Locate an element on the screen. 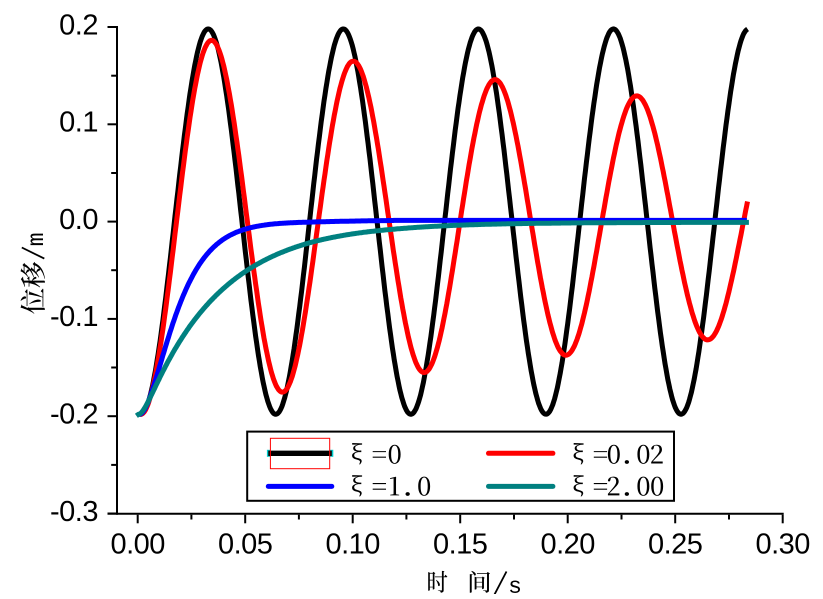 This screenshot has height=599, width=823. svg-text: 0.15 is located at coordinates (460, 544).